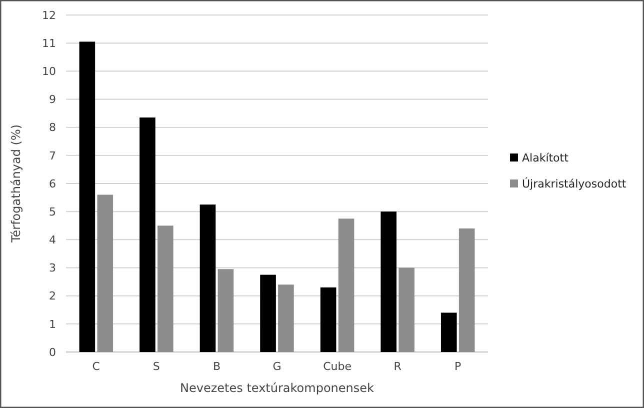 This screenshot has width=644, height=408. What do you see at coordinates (49, 71) in the screenshot?
I see `y-tick-label: 10` at bounding box center [49, 71].